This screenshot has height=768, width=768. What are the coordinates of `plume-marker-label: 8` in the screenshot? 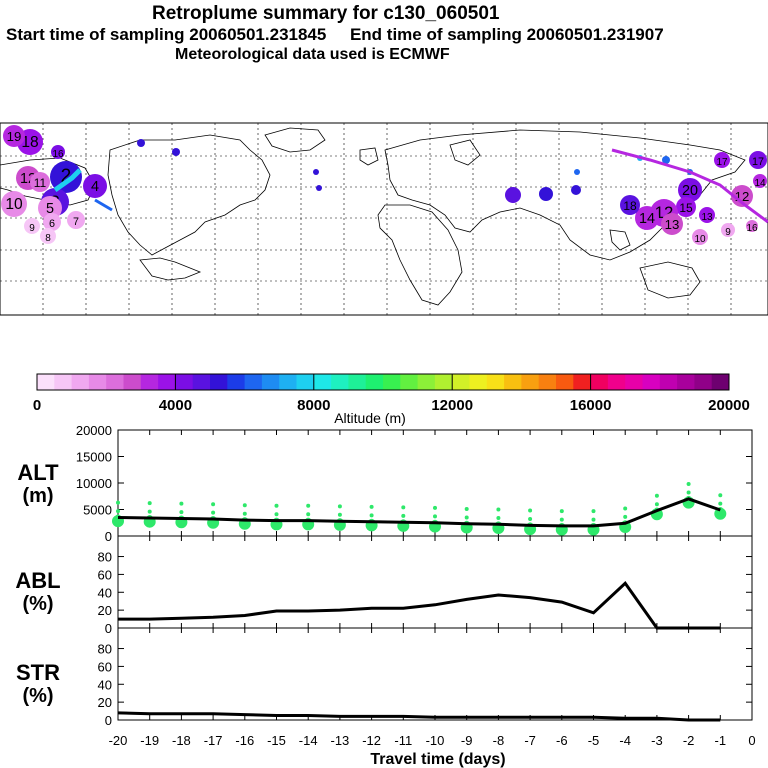 It's located at (48, 238).